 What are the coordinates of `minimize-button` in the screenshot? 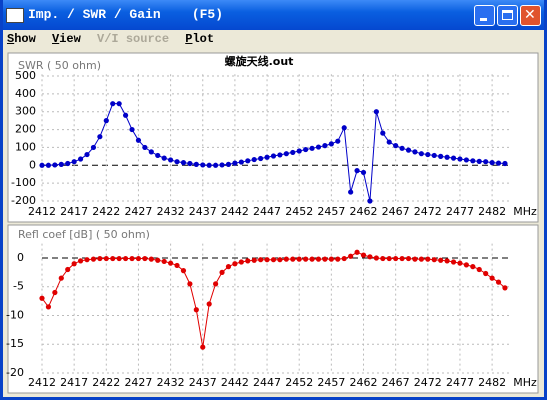 It's located at (484, 15).